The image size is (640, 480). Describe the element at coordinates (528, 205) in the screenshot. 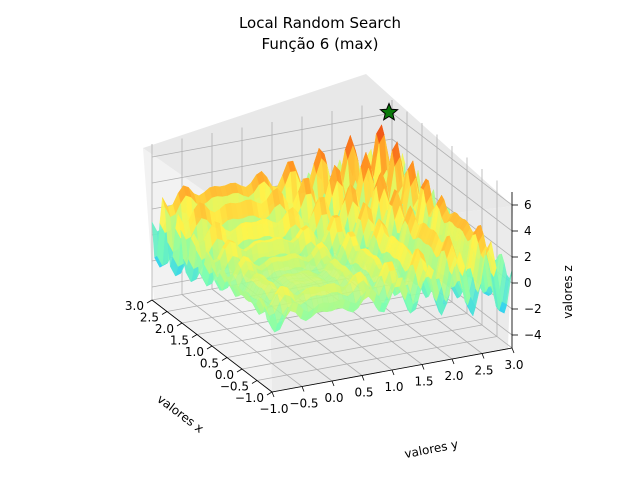

I see `z-tick-label: 6` at that location.